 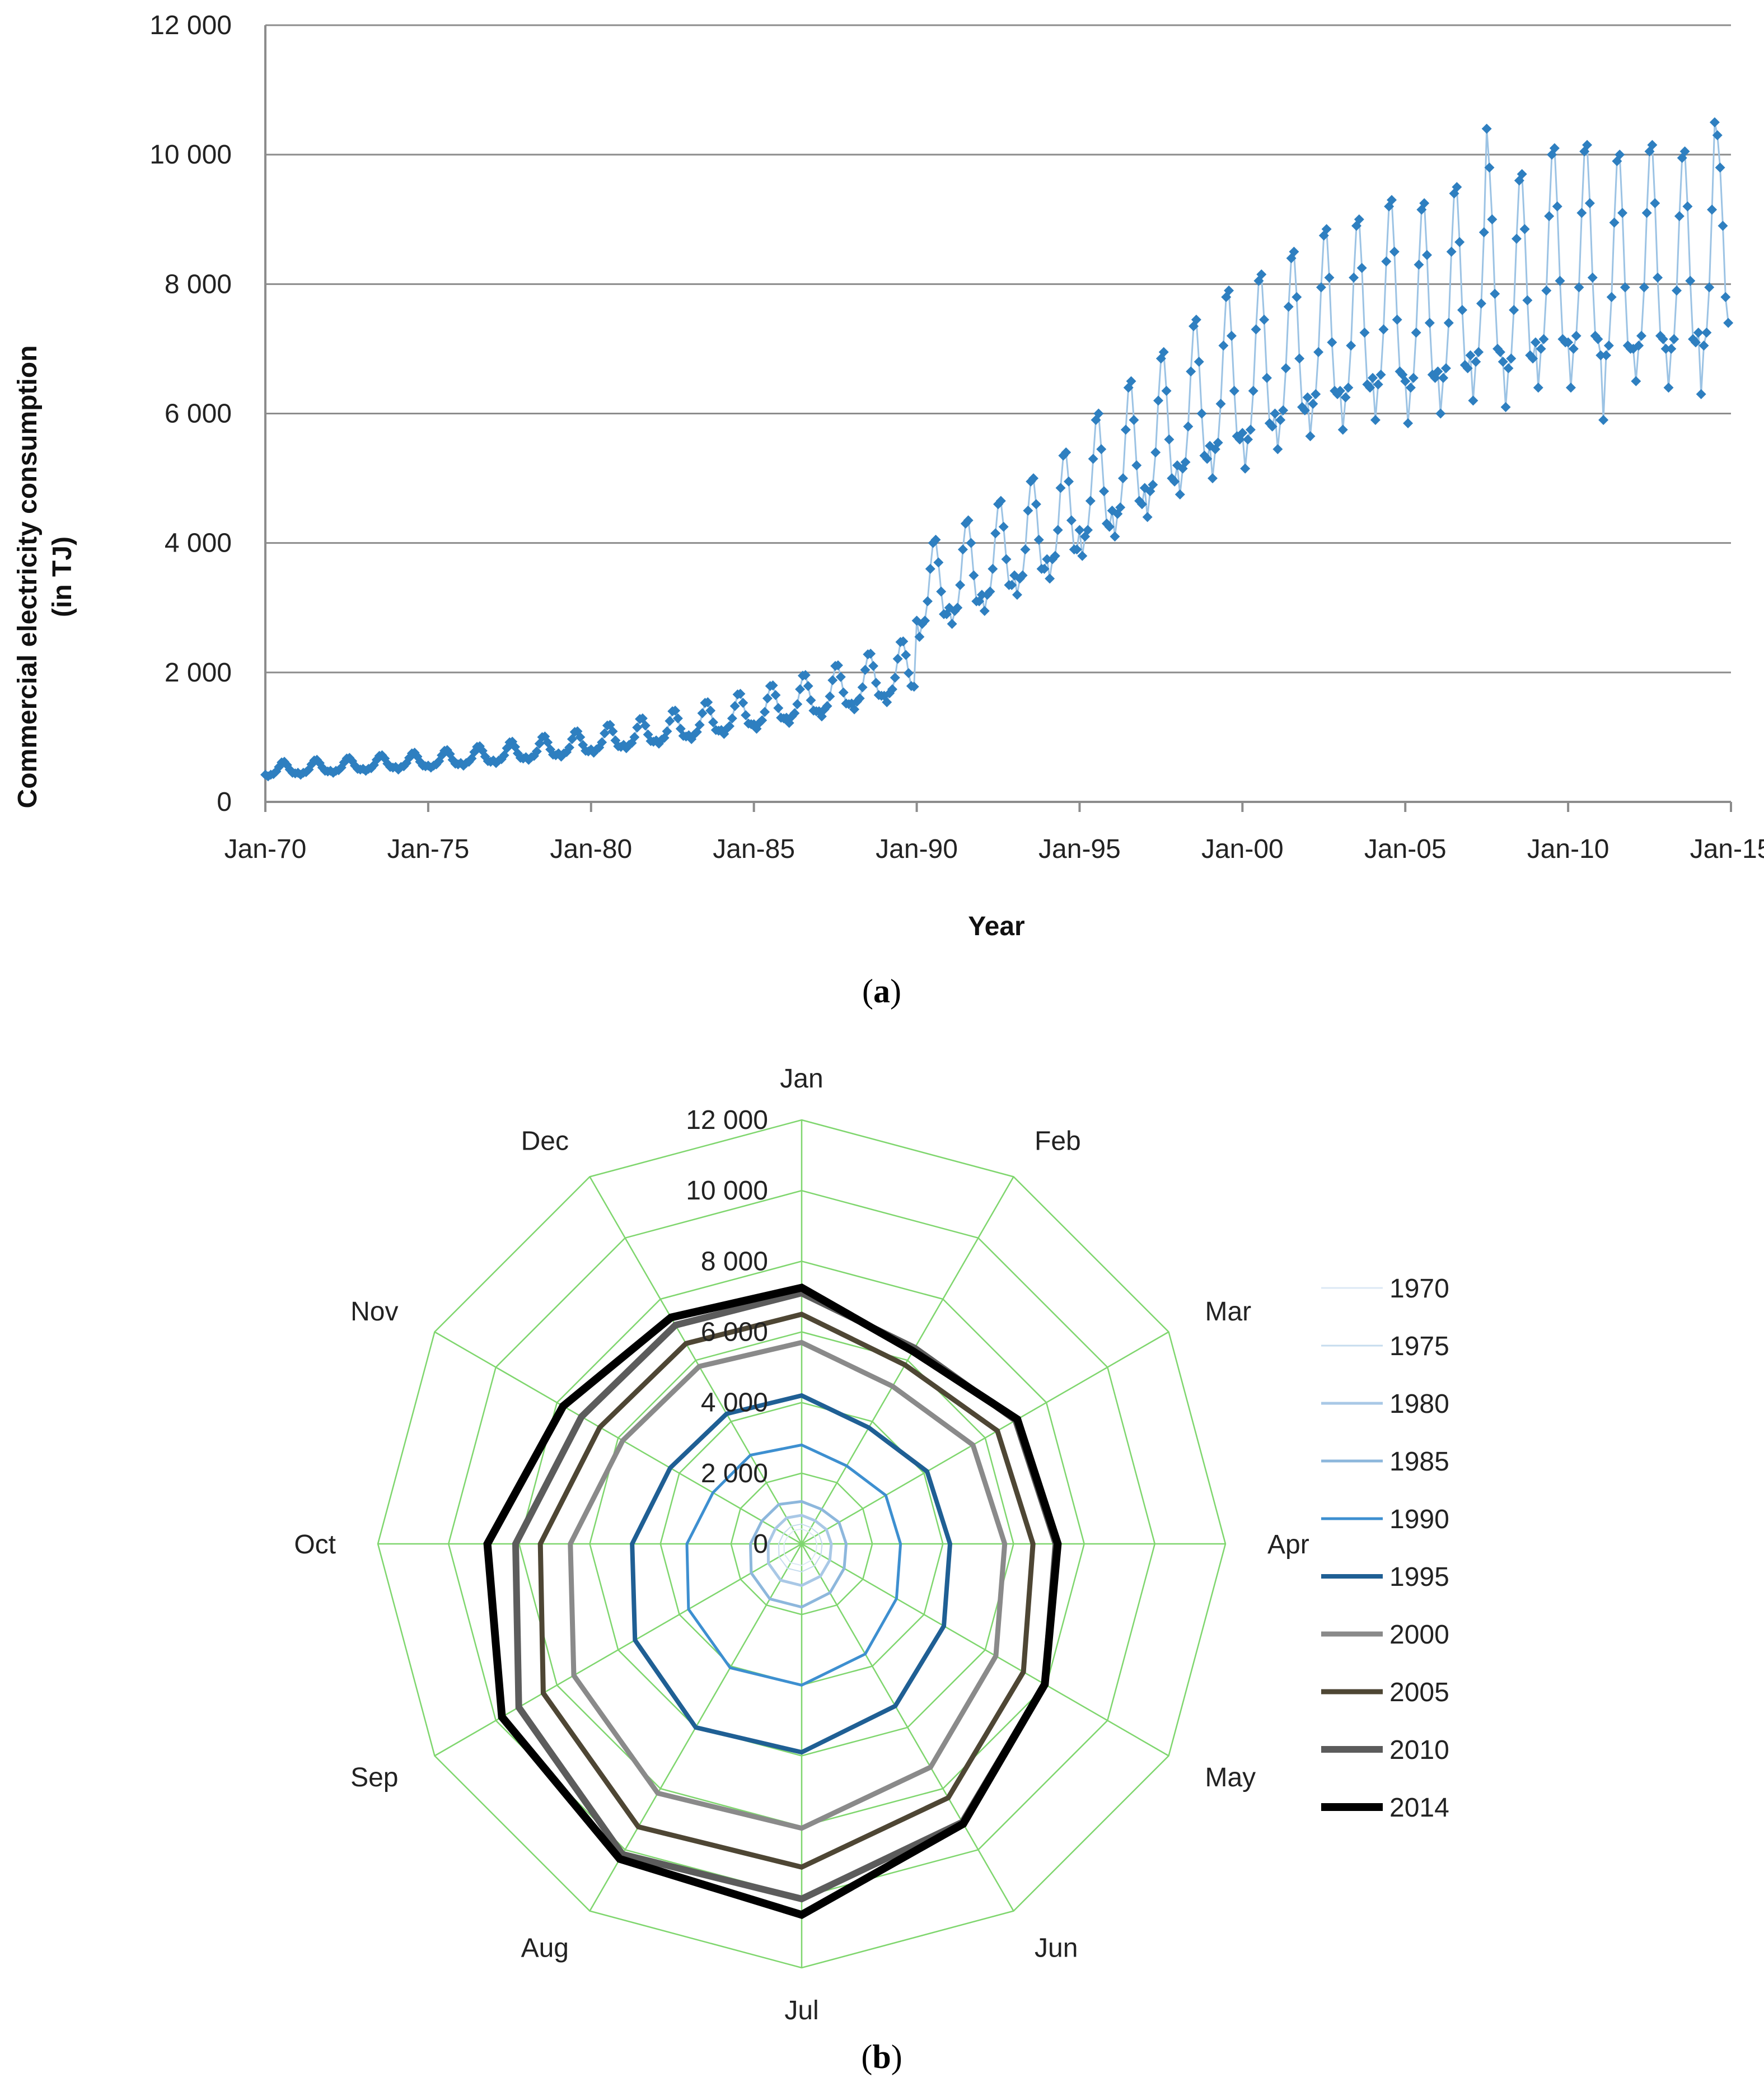 What do you see at coordinates (735, 1473) in the screenshot?
I see `b-r-tick-label: 2 000` at bounding box center [735, 1473].